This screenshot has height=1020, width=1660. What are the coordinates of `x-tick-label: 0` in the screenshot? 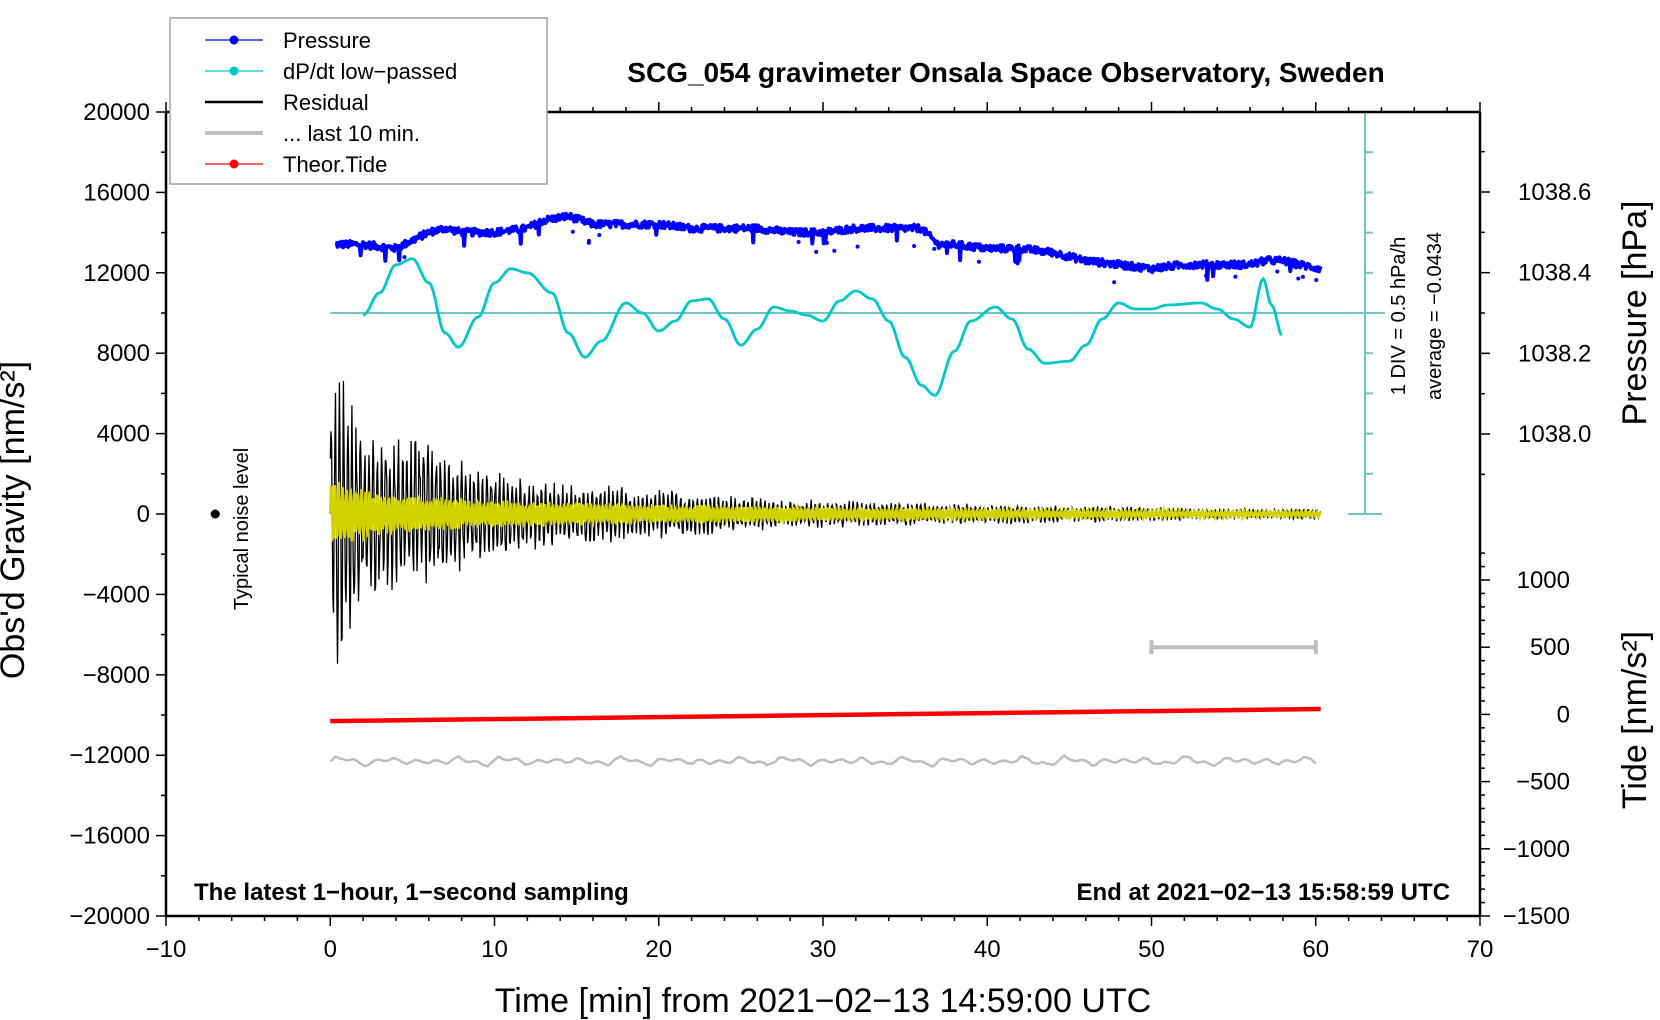 It's located at (330, 949).